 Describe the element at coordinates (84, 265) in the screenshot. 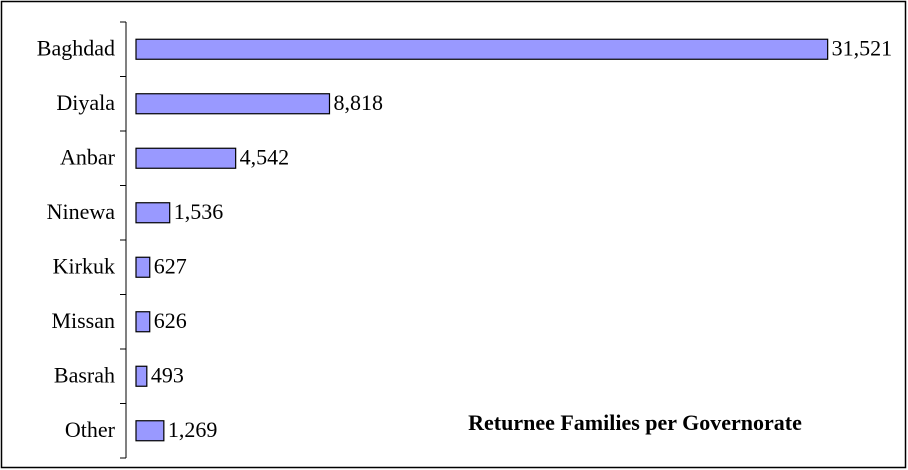

I see `y-tick-label: Kirkuk` at that location.